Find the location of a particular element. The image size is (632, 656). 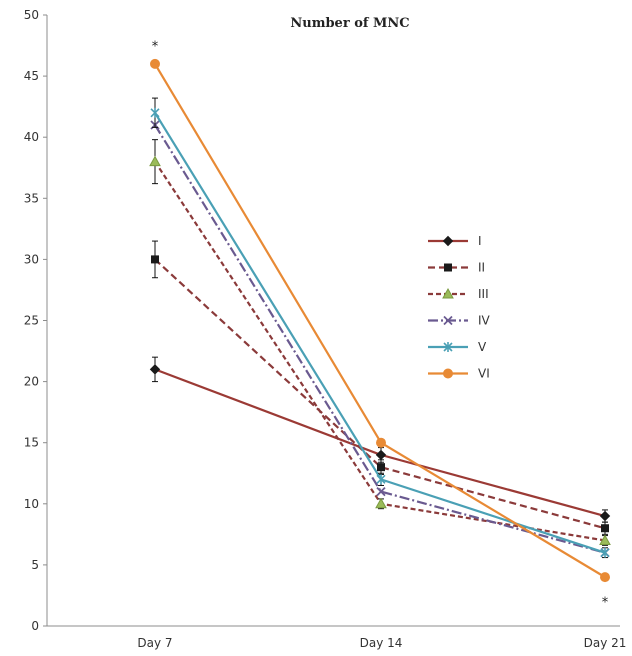

y-tick-label: 25 is located at coordinates (31, 321).